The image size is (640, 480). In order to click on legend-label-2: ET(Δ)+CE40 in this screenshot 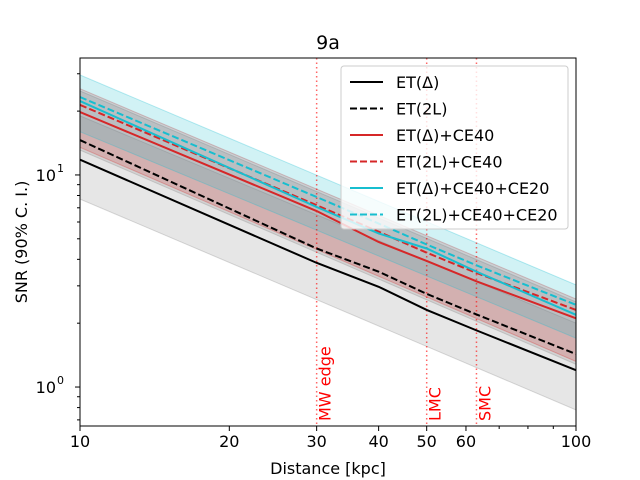, I will do `click(445, 135)`.